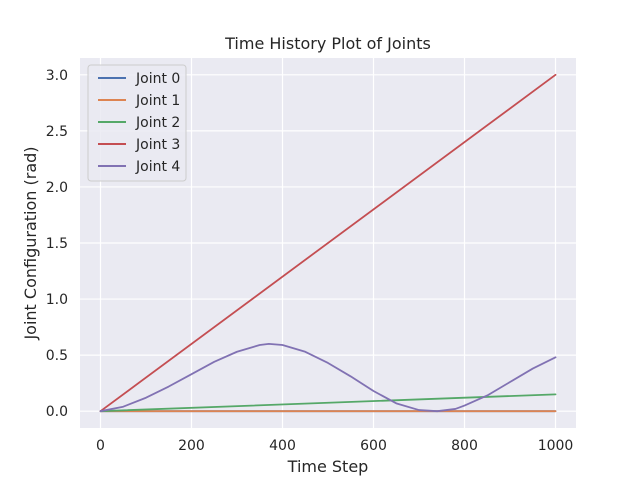  Describe the element at coordinates (57, 356) in the screenshot. I see `y-tick-label: 0.5` at that location.